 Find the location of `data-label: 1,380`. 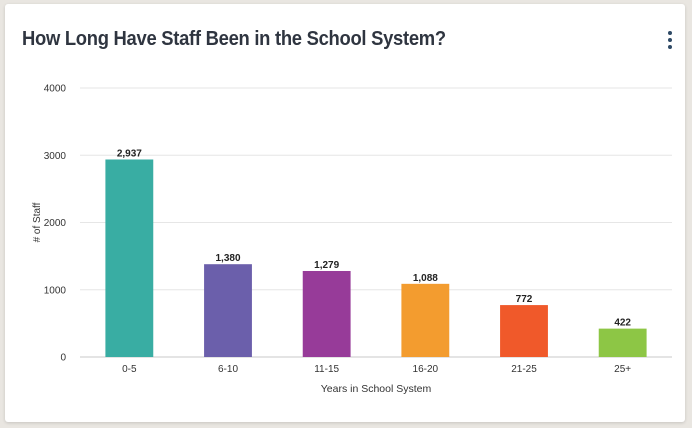

data-label: 1,380 is located at coordinates (227, 258).